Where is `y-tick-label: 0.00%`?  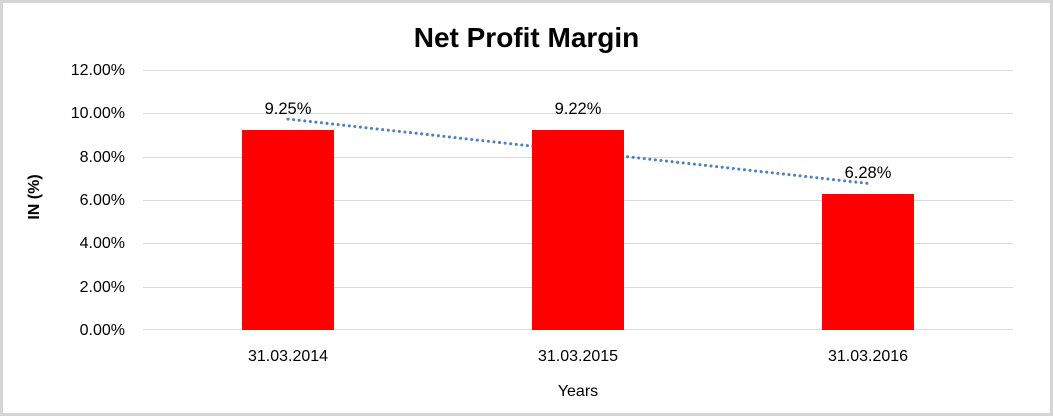
y-tick-label: 0.00% is located at coordinates (102, 330).